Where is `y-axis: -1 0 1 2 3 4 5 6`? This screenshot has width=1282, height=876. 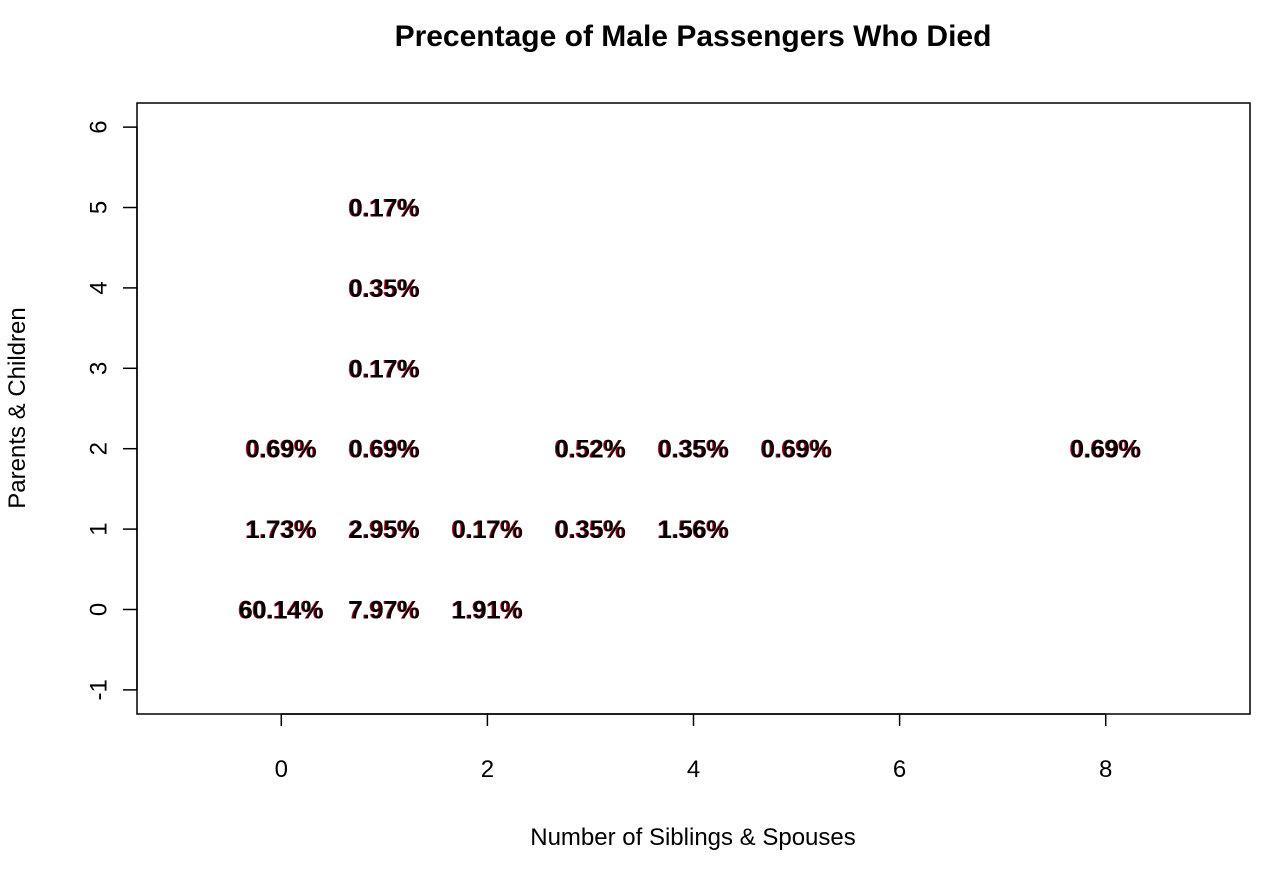
y-axis: -1 0 1 2 3 4 5 6 is located at coordinates (111, 410).